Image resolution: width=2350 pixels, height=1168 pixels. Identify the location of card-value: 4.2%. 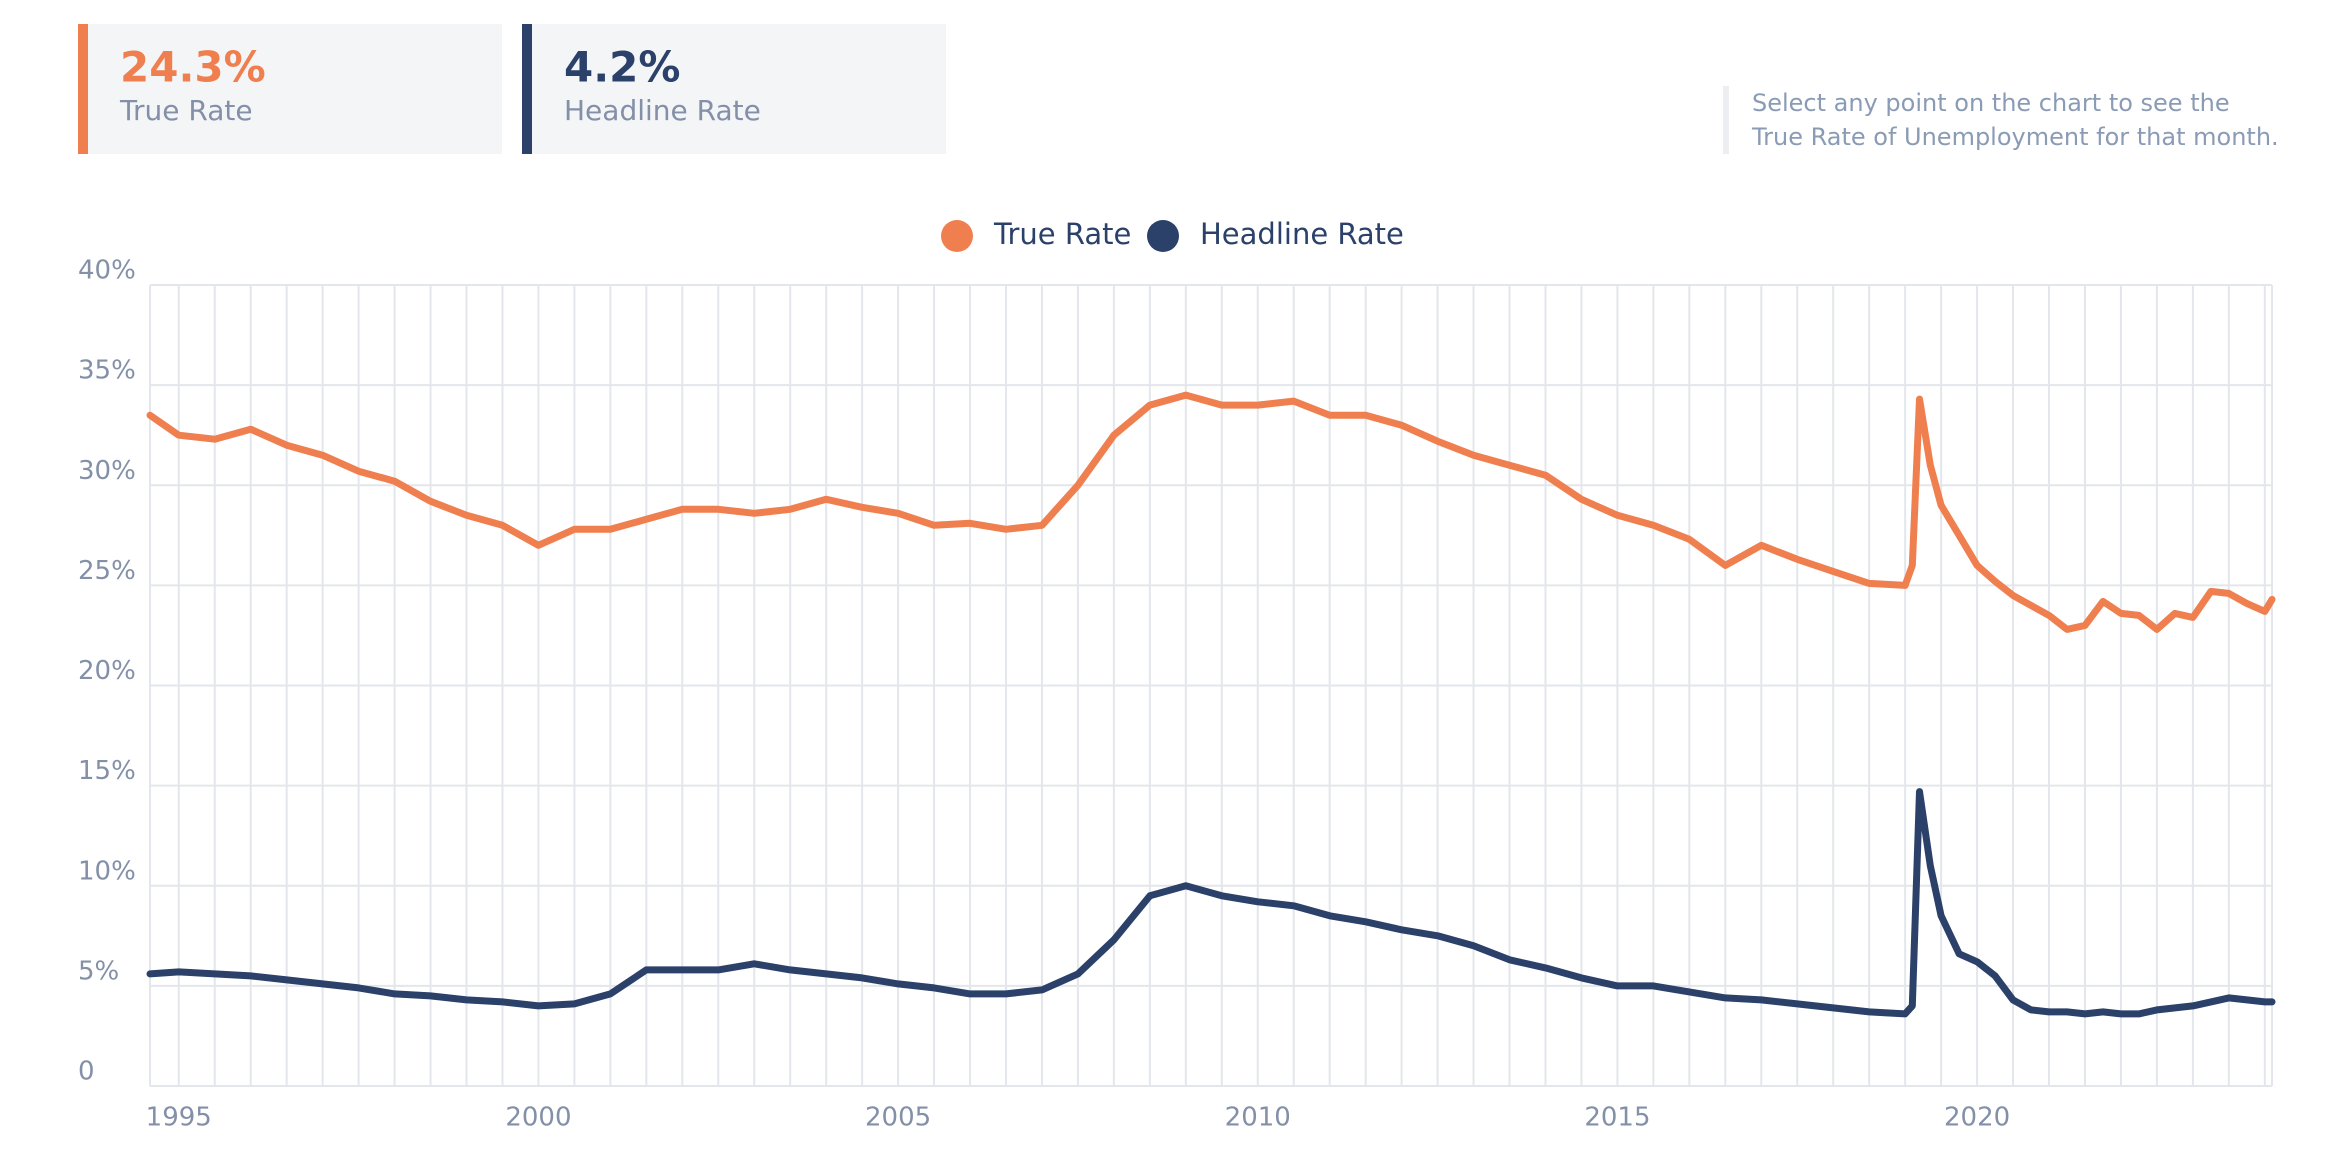
(622, 67).